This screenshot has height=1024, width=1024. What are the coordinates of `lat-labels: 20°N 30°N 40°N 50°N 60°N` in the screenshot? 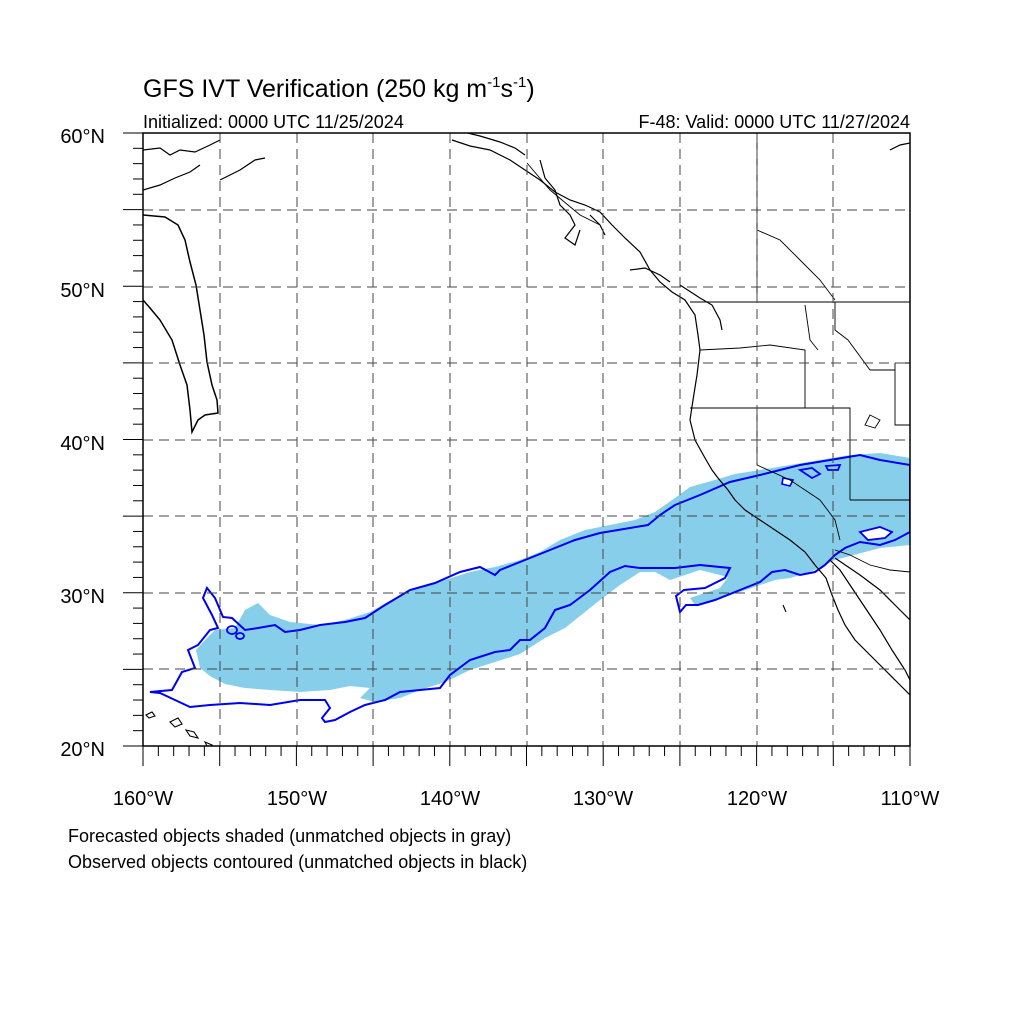 It's located at (82, 443).